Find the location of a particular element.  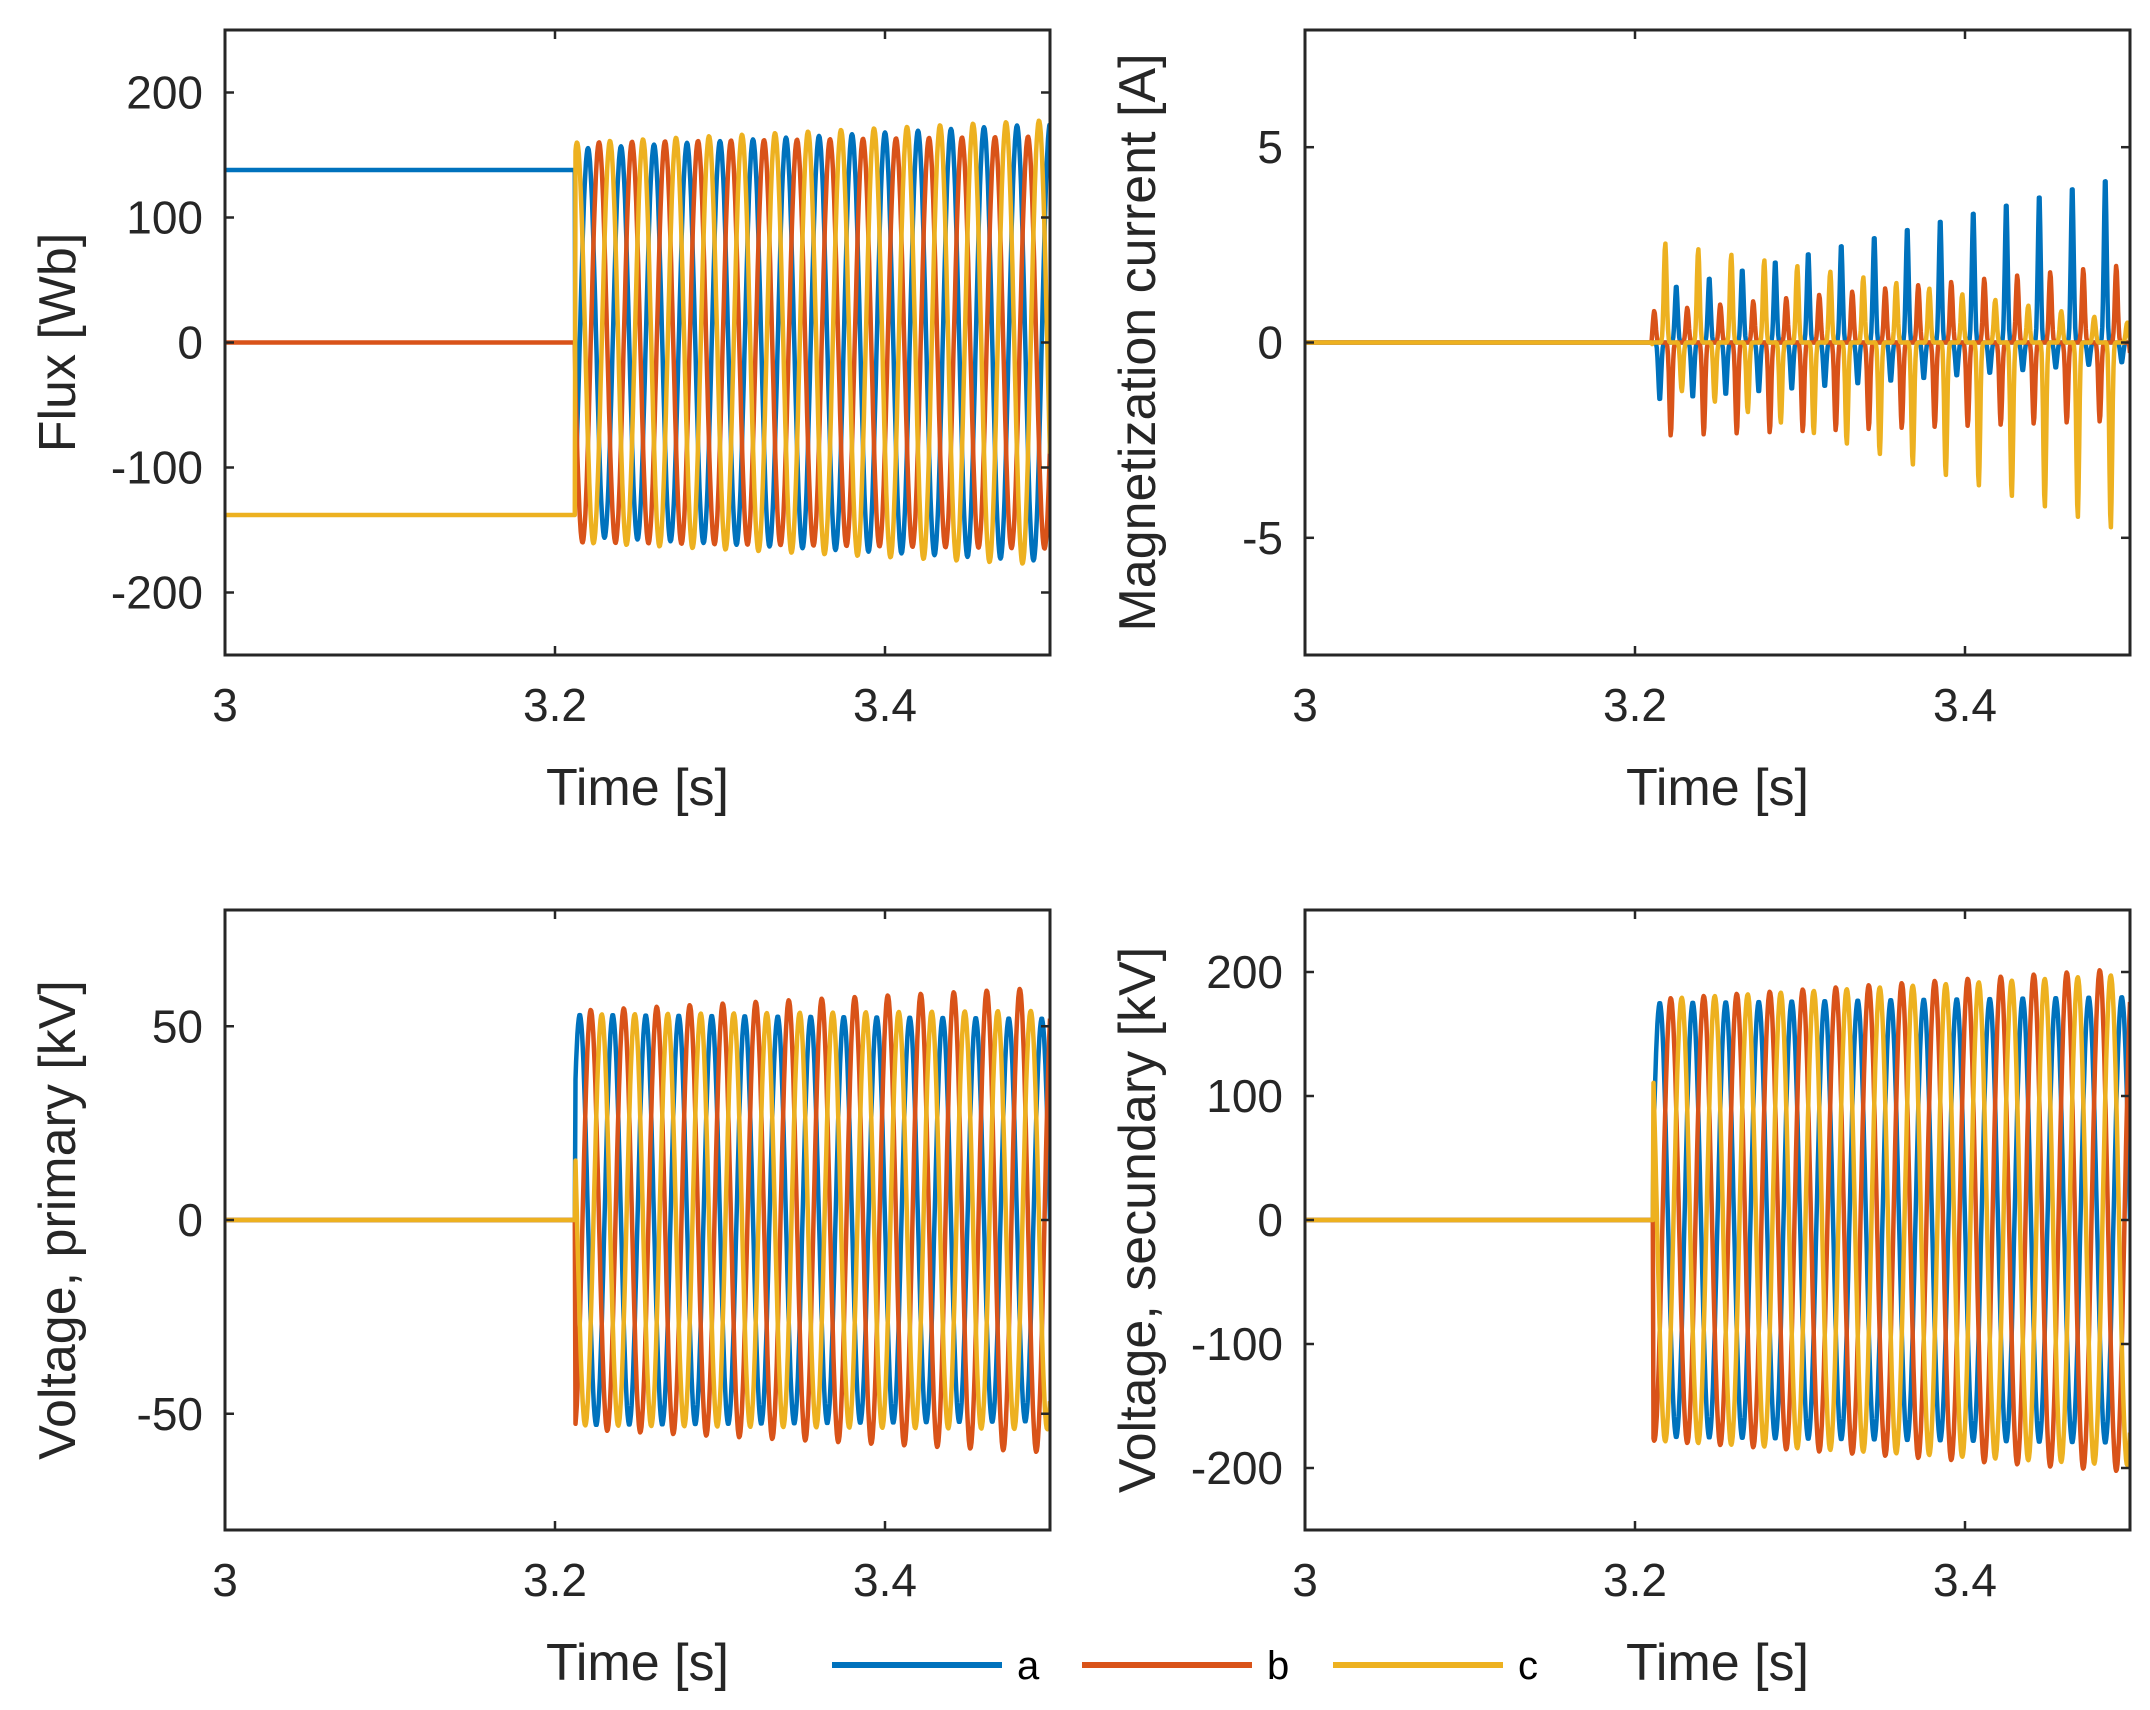

y-tick-label: 50 is located at coordinates (177, 1026).